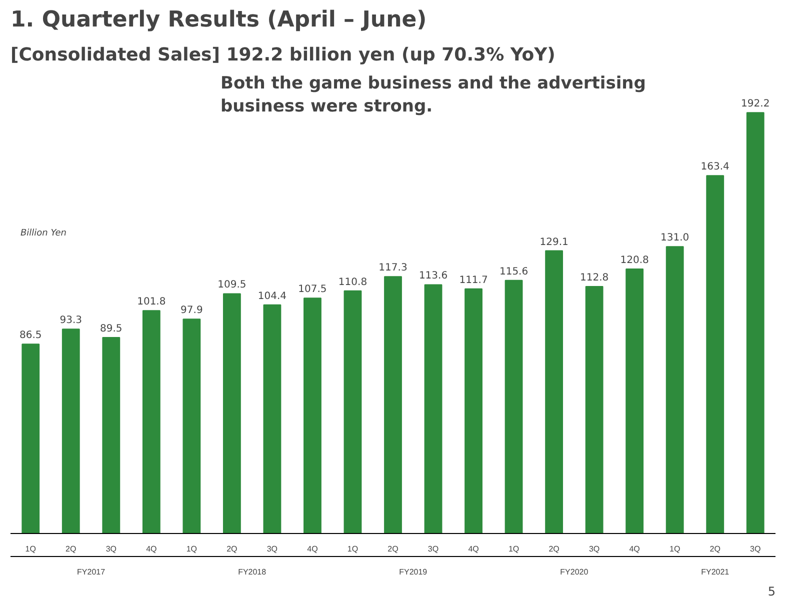 Image resolution: width=800 pixels, height=600 pixels. What do you see at coordinates (574, 572) in the screenshot?
I see `text: FY2020` at bounding box center [574, 572].